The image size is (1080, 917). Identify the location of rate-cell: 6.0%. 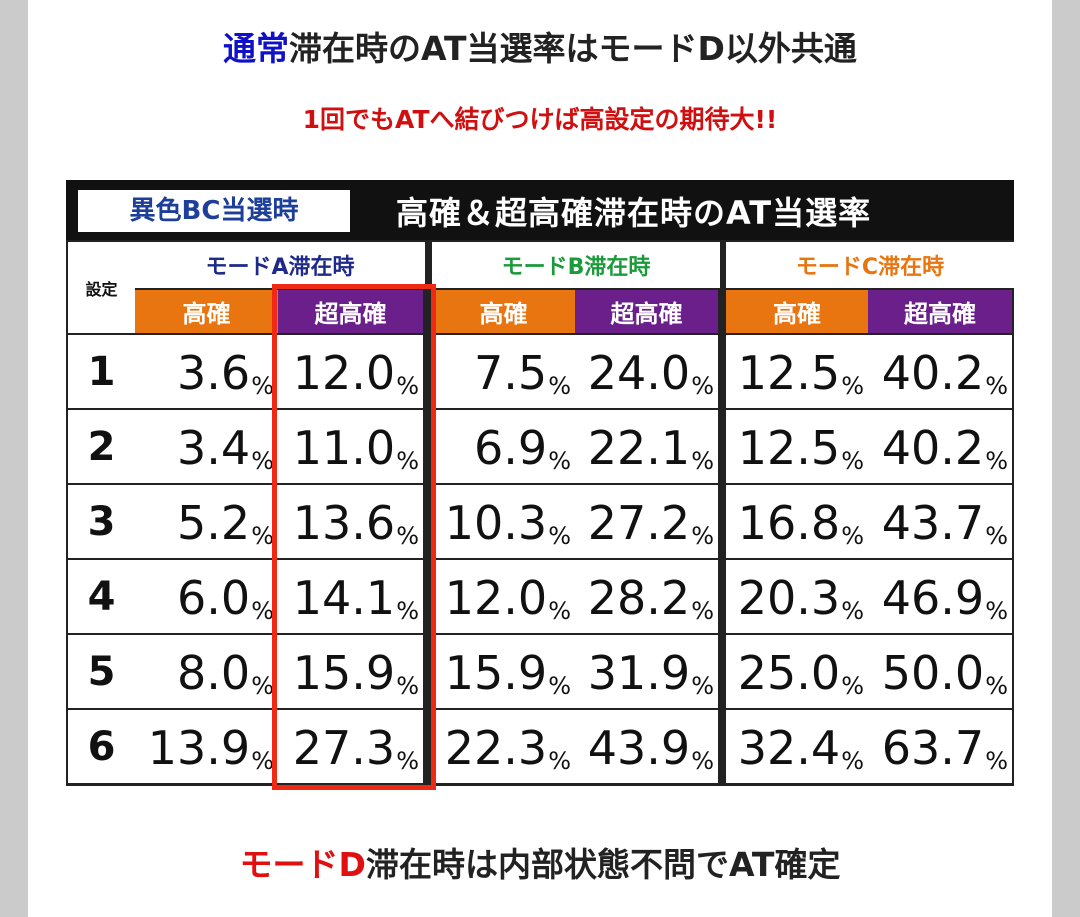
(206, 596).